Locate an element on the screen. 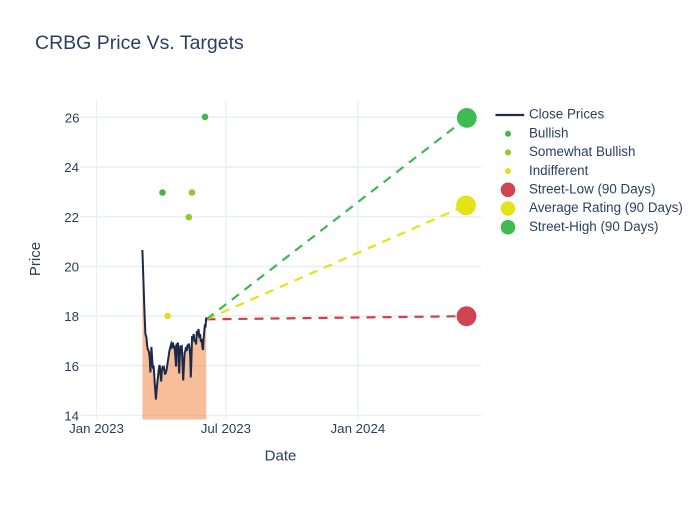 The width and height of the screenshot is (700, 505). svg-text: 26 is located at coordinates (72, 118).